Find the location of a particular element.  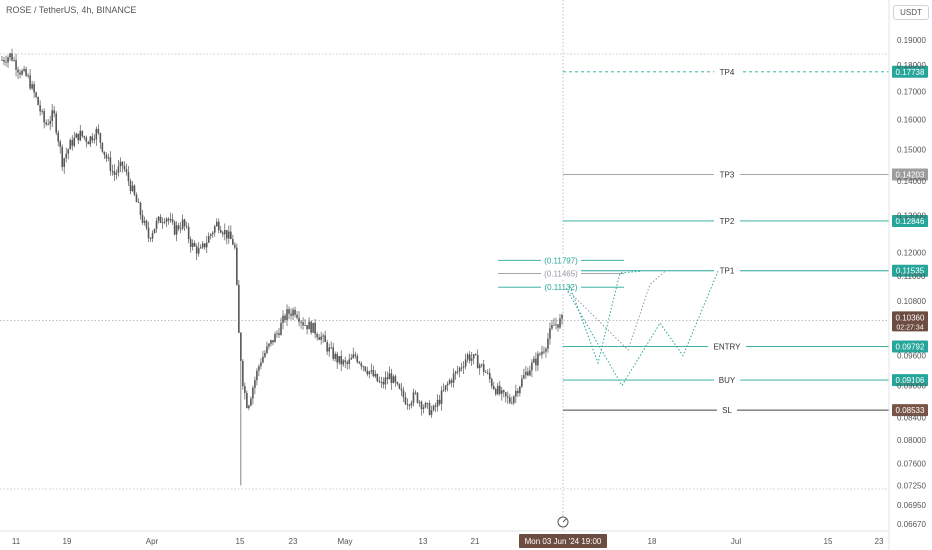

level-label-sl: SL is located at coordinates (727, 410).